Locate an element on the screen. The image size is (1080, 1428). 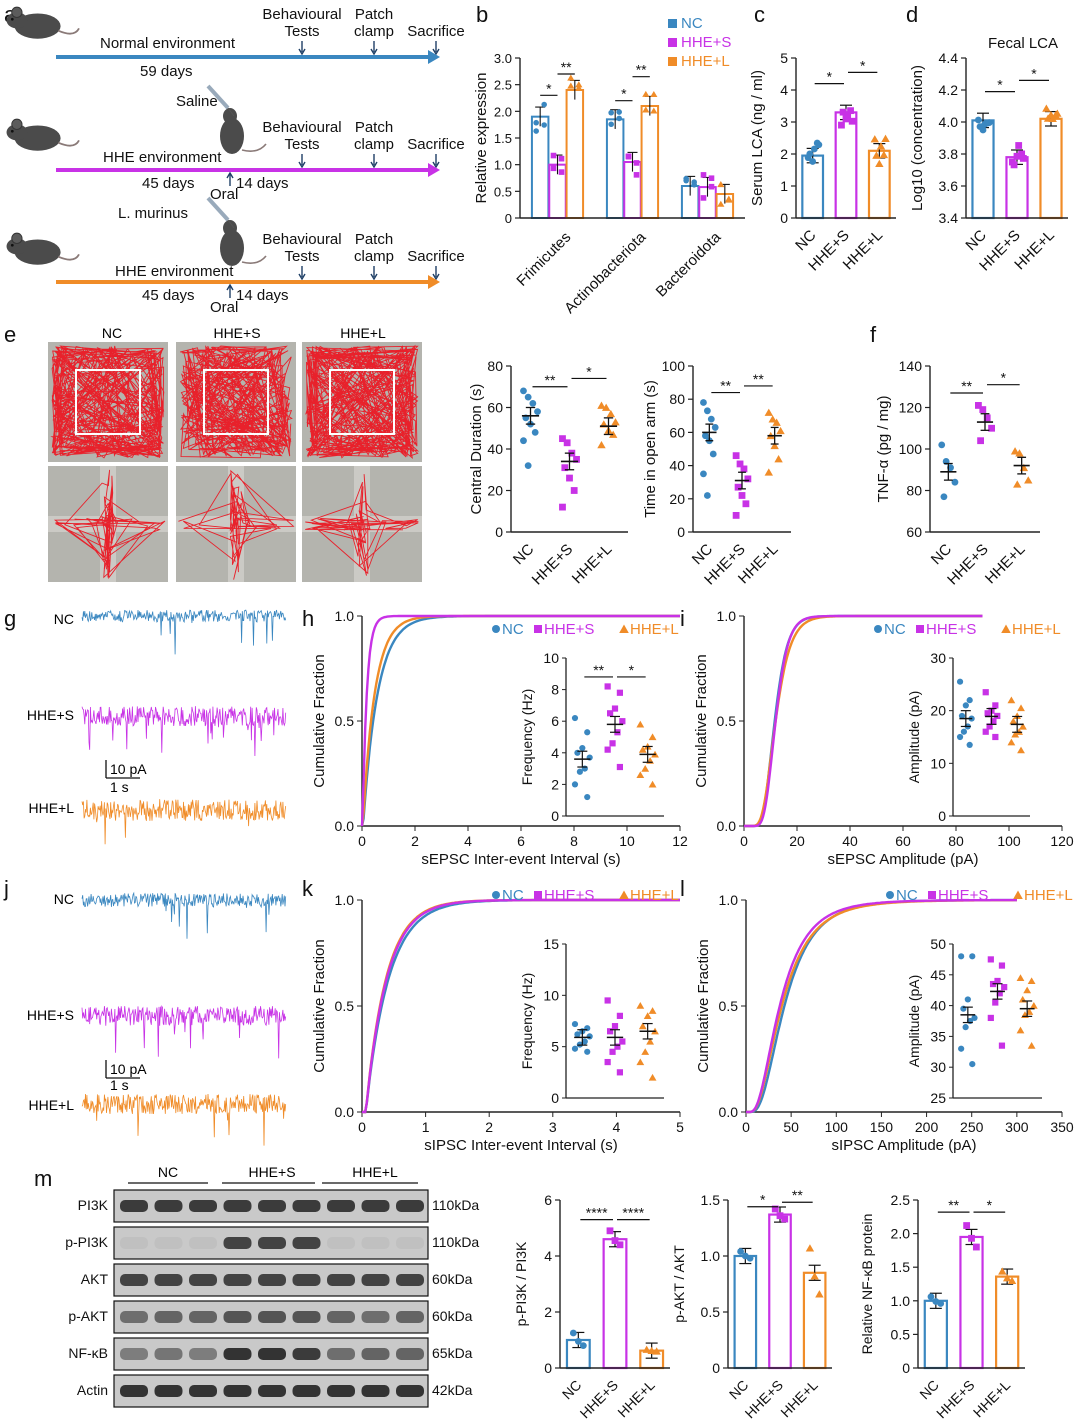
timeline-1-env: Normal environment is located at coordinates (168, 43).